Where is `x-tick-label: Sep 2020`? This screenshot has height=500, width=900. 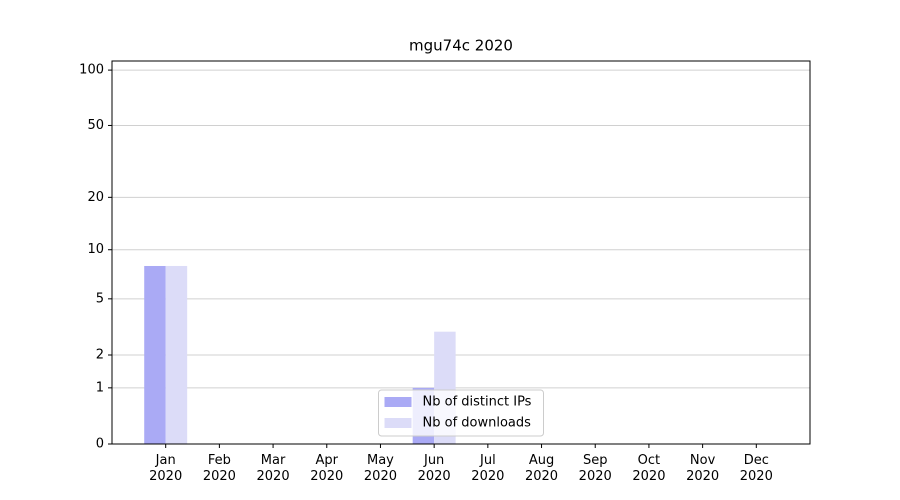
x-tick-label: Sep 2020 is located at coordinates (595, 468).